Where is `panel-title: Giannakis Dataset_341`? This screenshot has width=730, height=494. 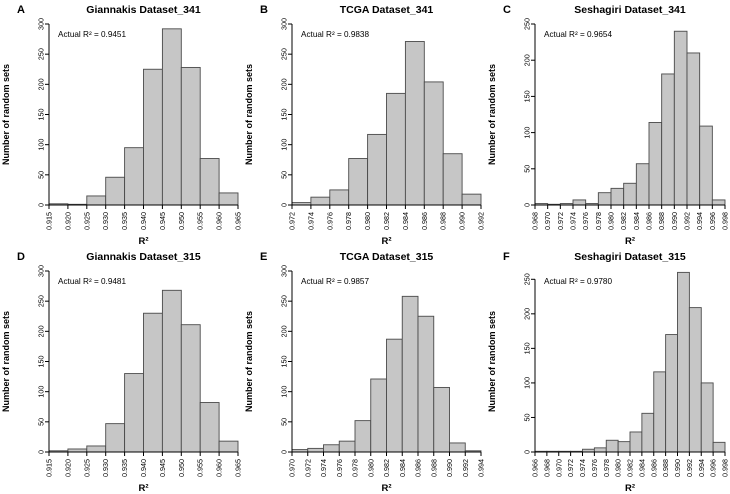 panel-title: Giannakis Dataset_341 is located at coordinates (143, 10).